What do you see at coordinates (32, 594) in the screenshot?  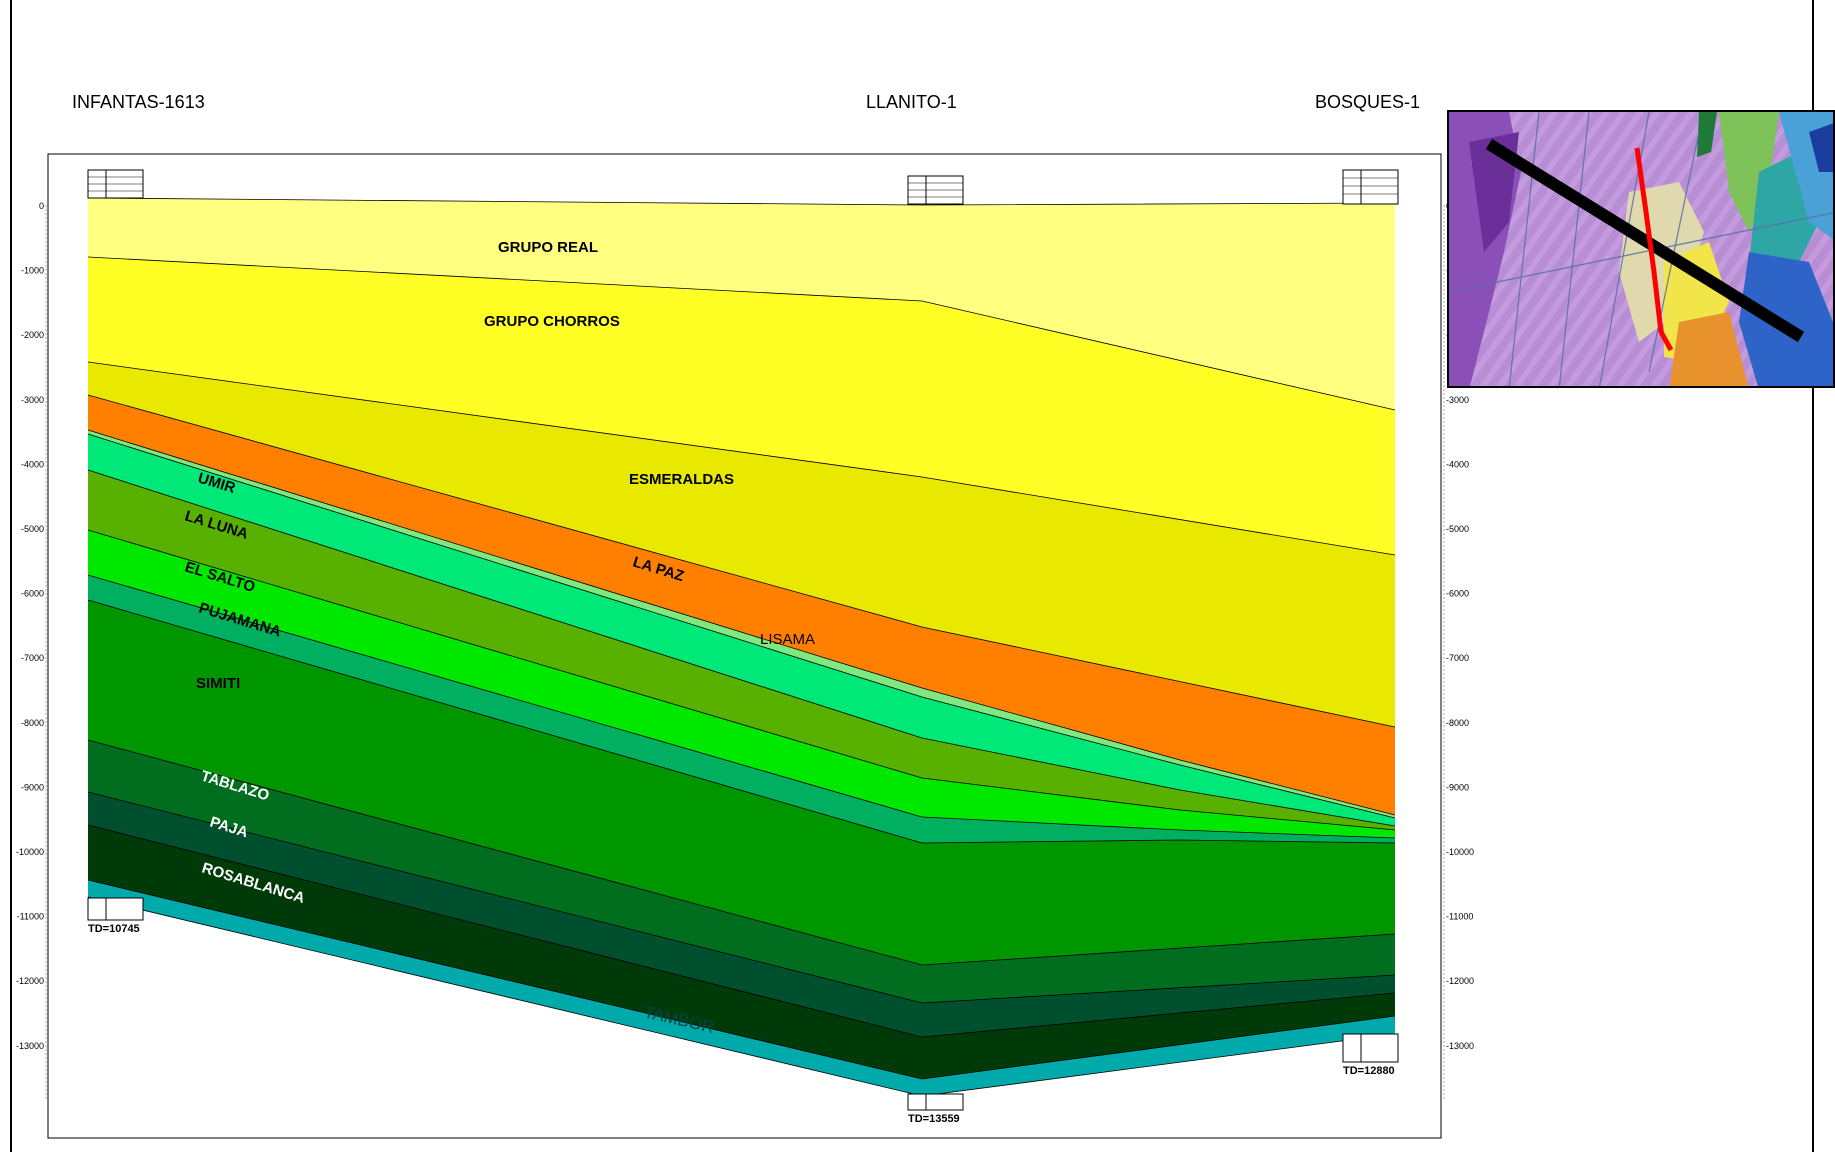 I see `depth-tick-left: -6000` at bounding box center [32, 594].